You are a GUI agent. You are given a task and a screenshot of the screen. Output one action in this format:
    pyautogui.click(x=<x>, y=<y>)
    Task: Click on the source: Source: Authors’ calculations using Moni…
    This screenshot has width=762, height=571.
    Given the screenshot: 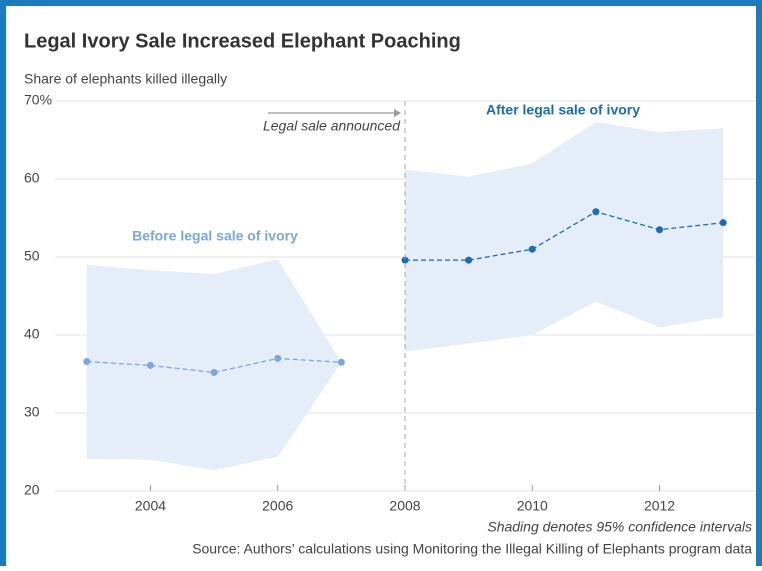 What is the action you would take?
    pyautogui.click(x=472, y=549)
    